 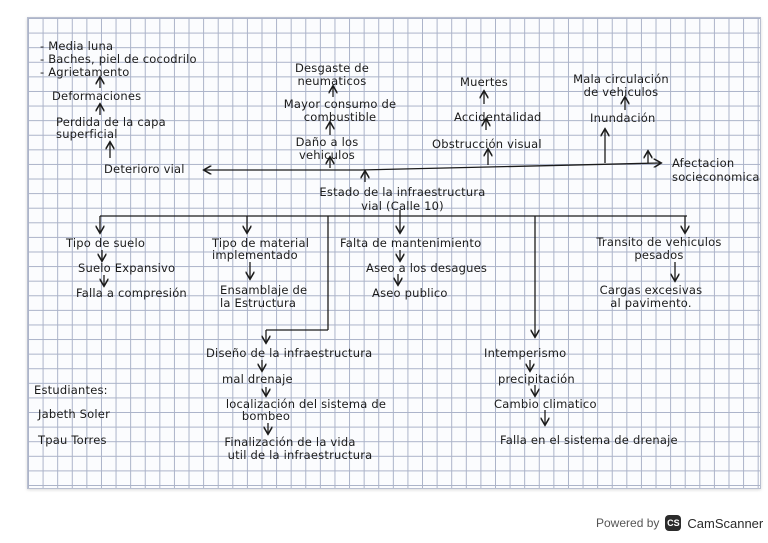 What do you see at coordinates (111, 122) in the screenshot?
I see `perdida-capa-line1: Perdida de la capa` at bounding box center [111, 122].